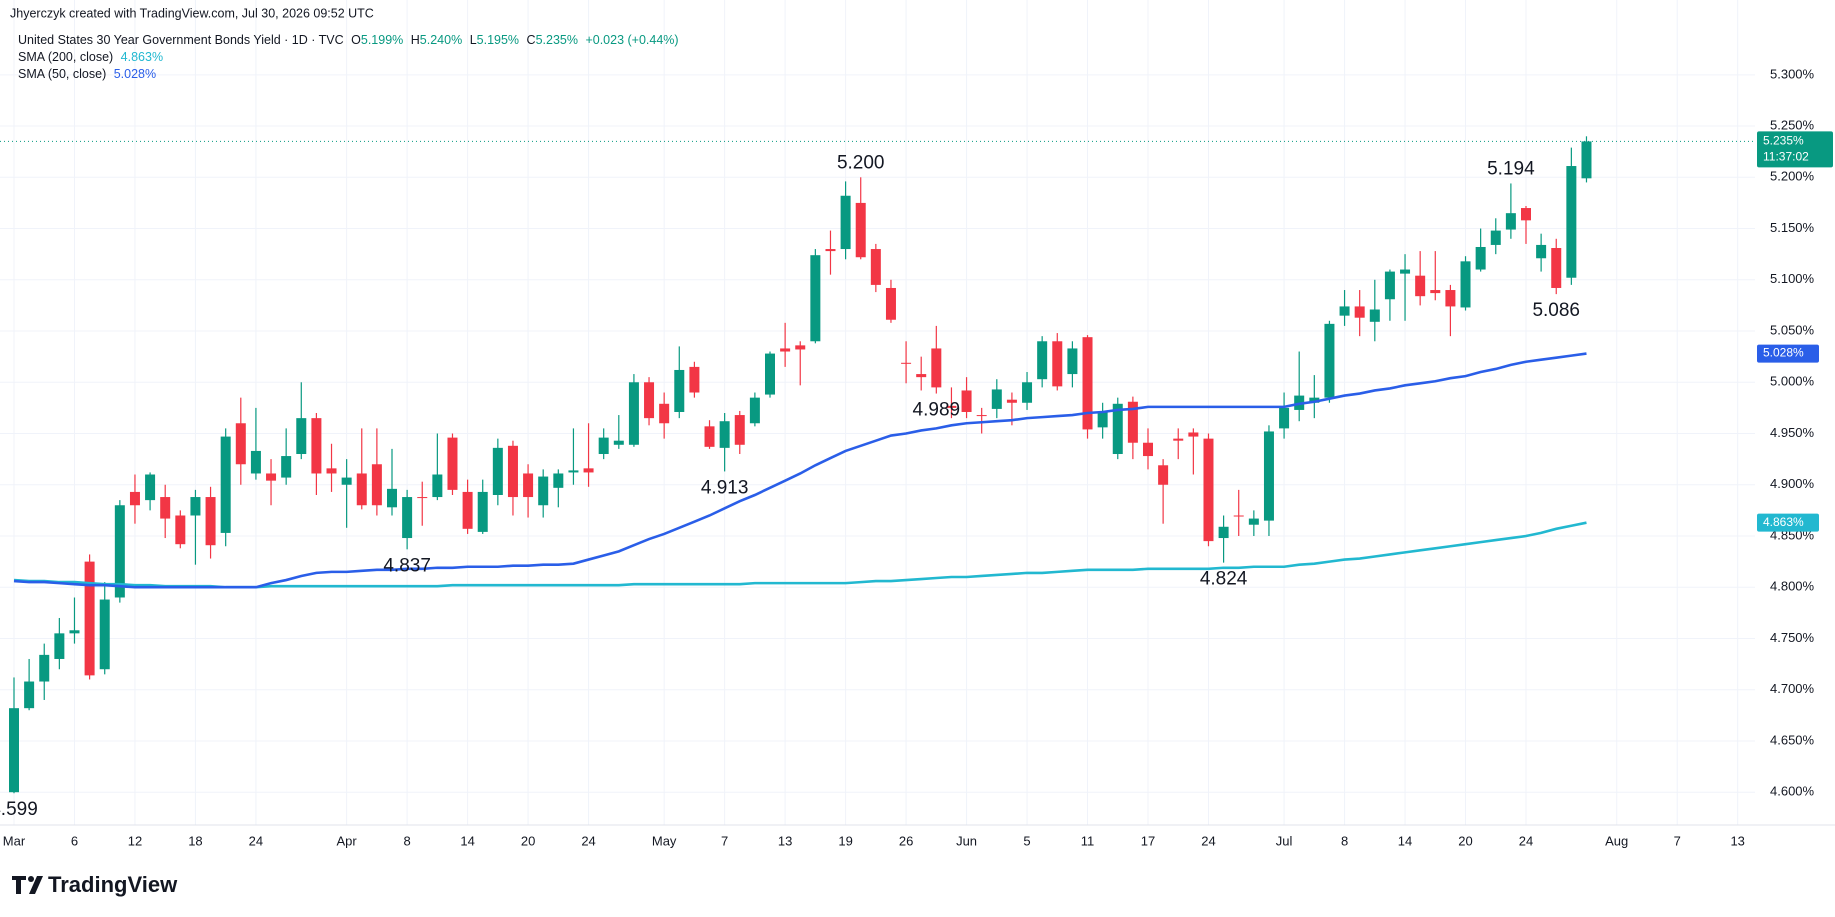  What do you see at coordinates (407, 840) in the screenshot?
I see `x-tick-label: 8` at bounding box center [407, 840].